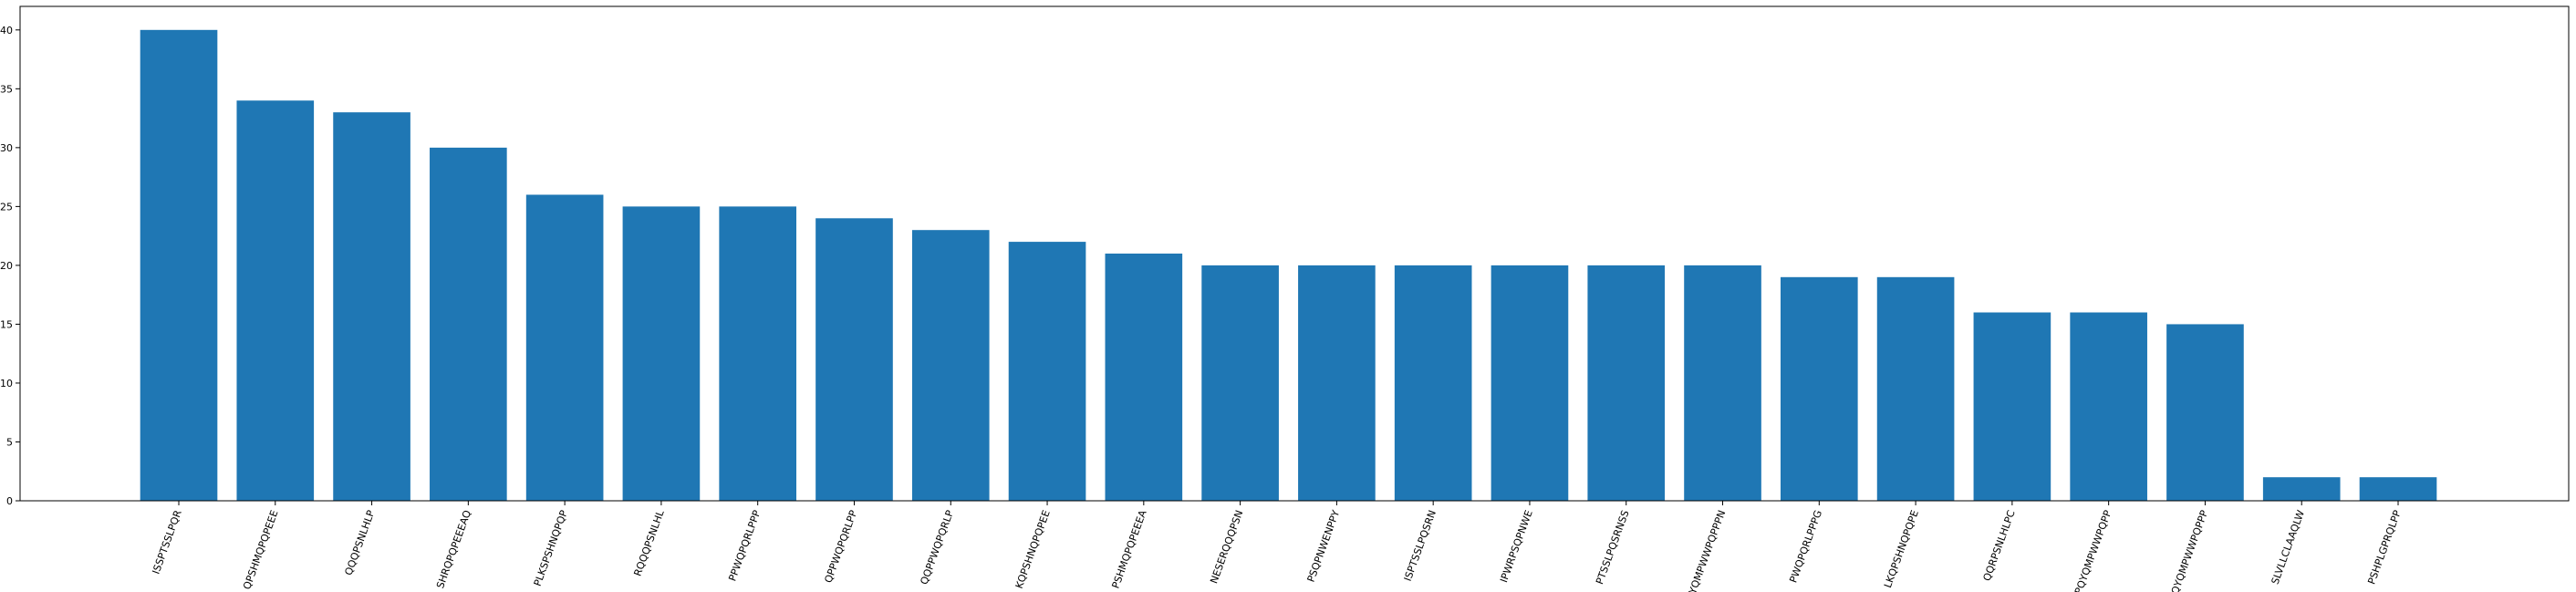 The width and height of the screenshot is (2576, 592). Describe the element at coordinates (2384, 547) in the screenshot. I see `x-tick-label: PSHPLGPRQLPP` at that location.